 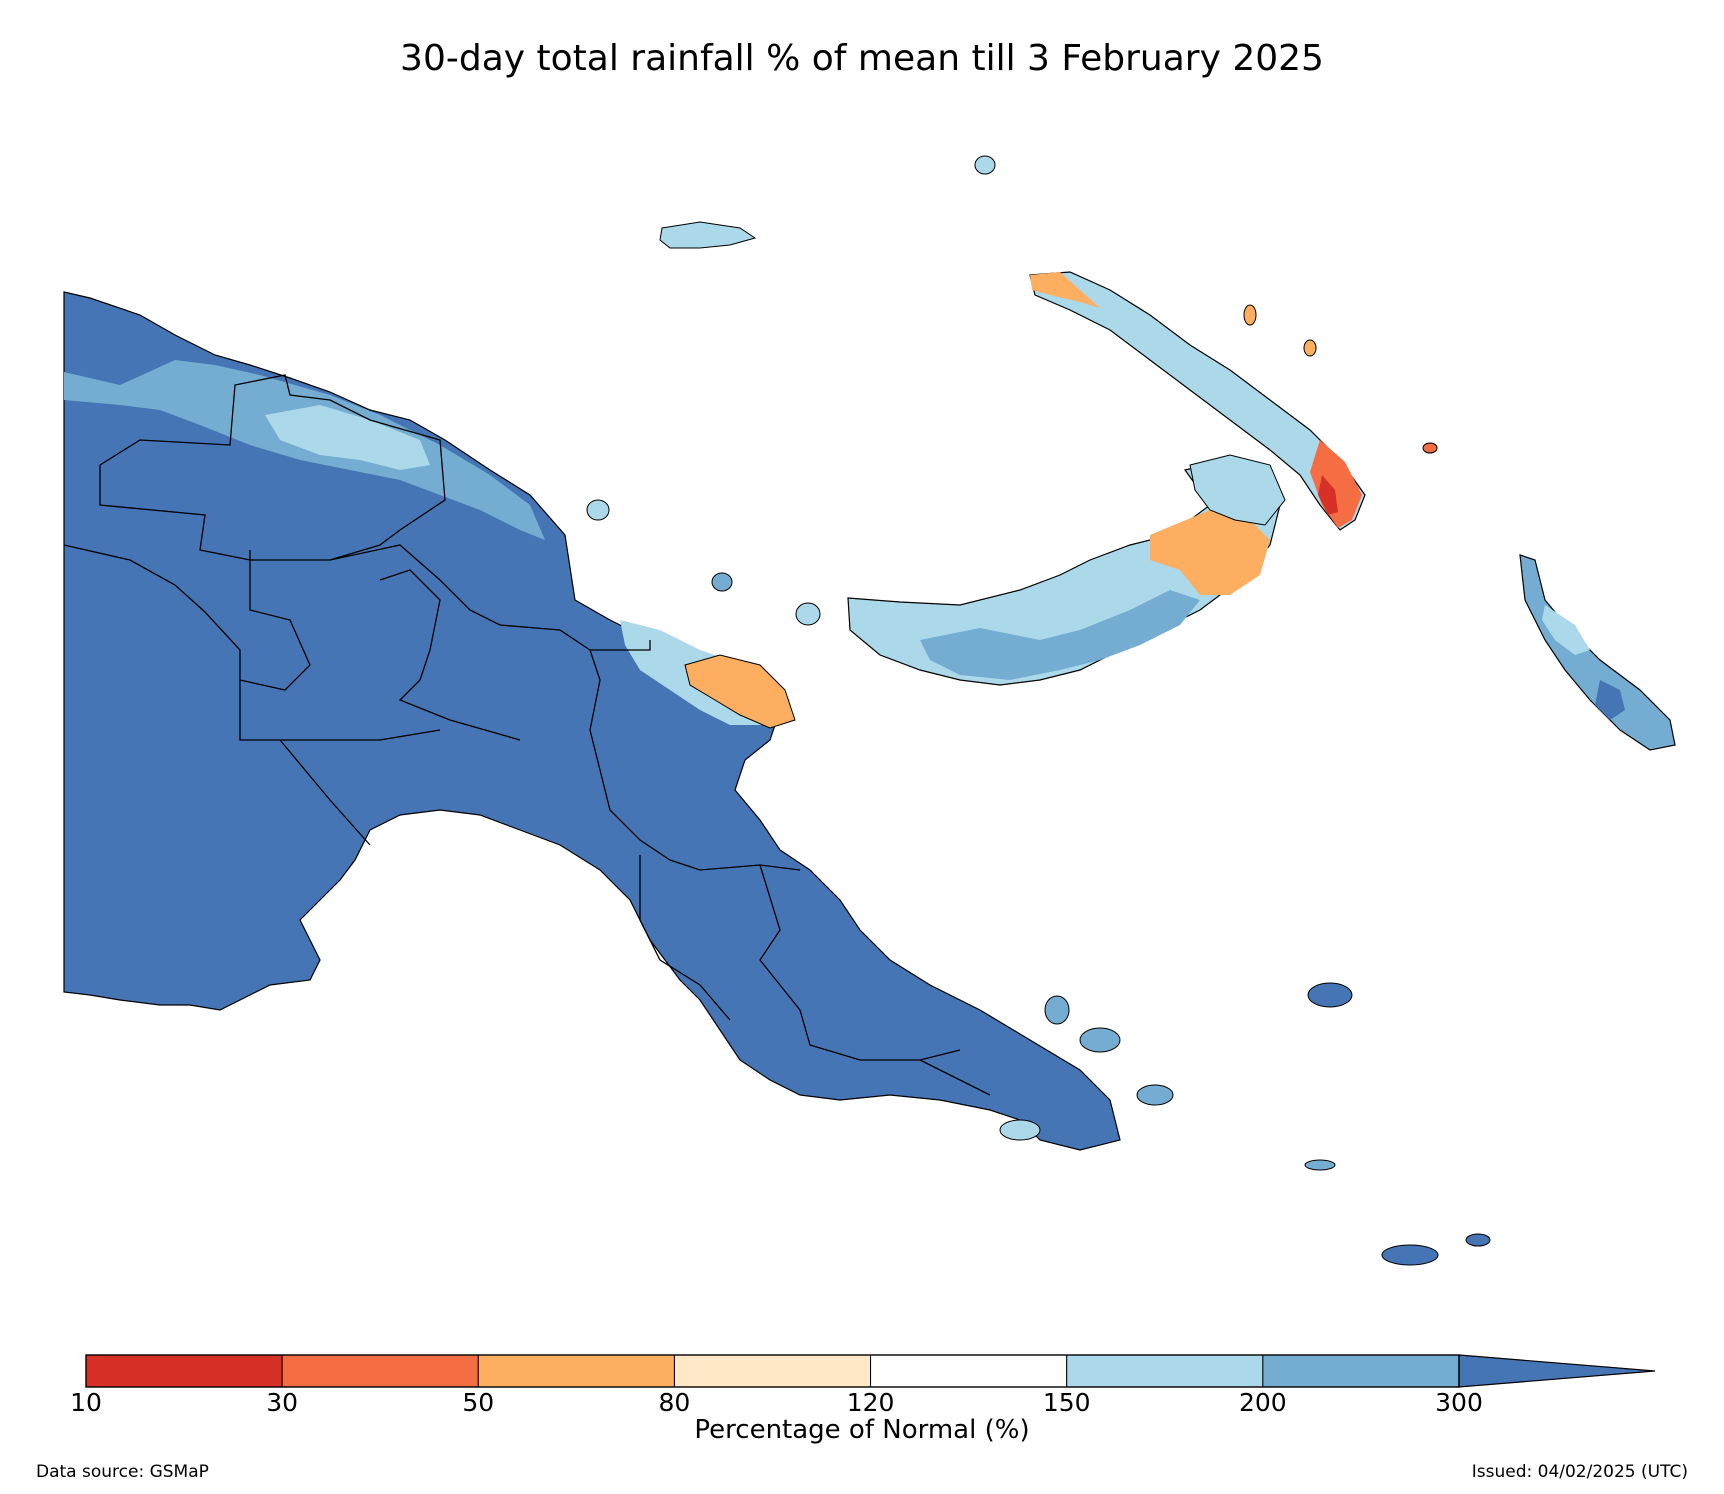 I want to click on colorbar-label: Percentage of Normal (%), so click(x=862, y=1430).